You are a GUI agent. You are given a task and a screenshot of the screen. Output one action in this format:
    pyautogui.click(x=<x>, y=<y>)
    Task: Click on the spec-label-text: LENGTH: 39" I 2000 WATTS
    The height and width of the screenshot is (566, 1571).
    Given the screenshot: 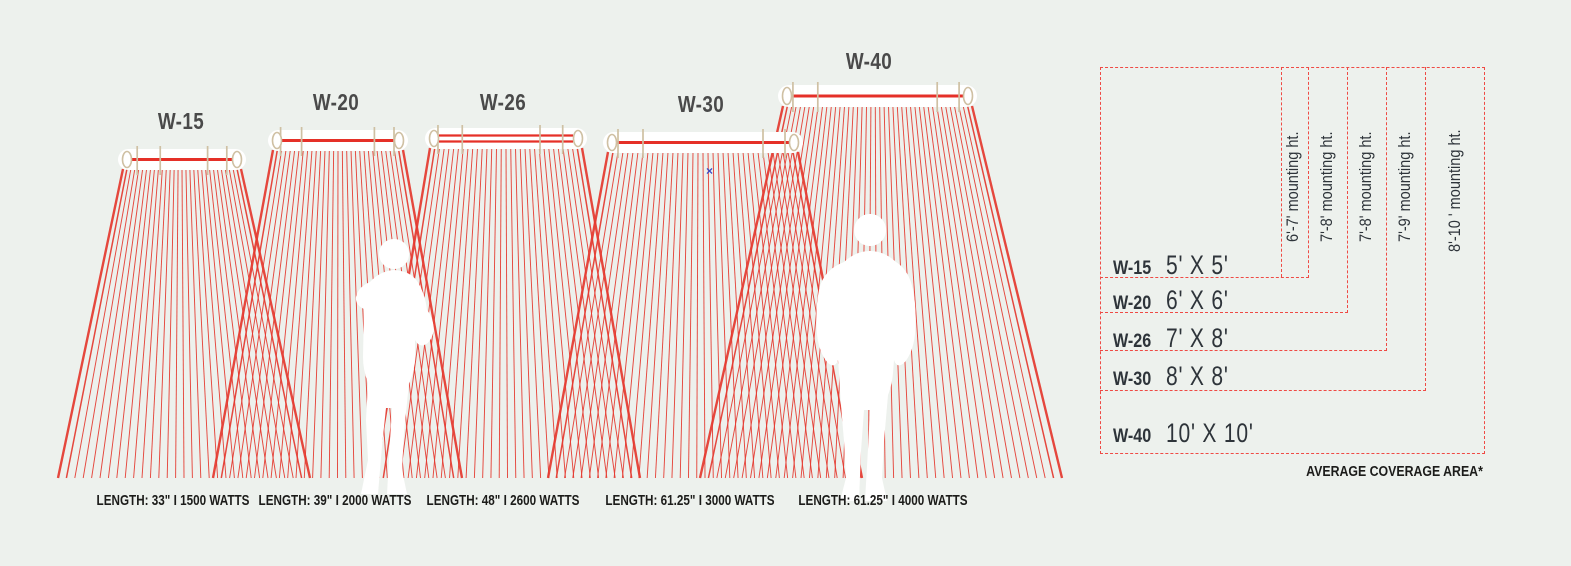 What is the action you would take?
    pyautogui.click(x=335, y=500)
    